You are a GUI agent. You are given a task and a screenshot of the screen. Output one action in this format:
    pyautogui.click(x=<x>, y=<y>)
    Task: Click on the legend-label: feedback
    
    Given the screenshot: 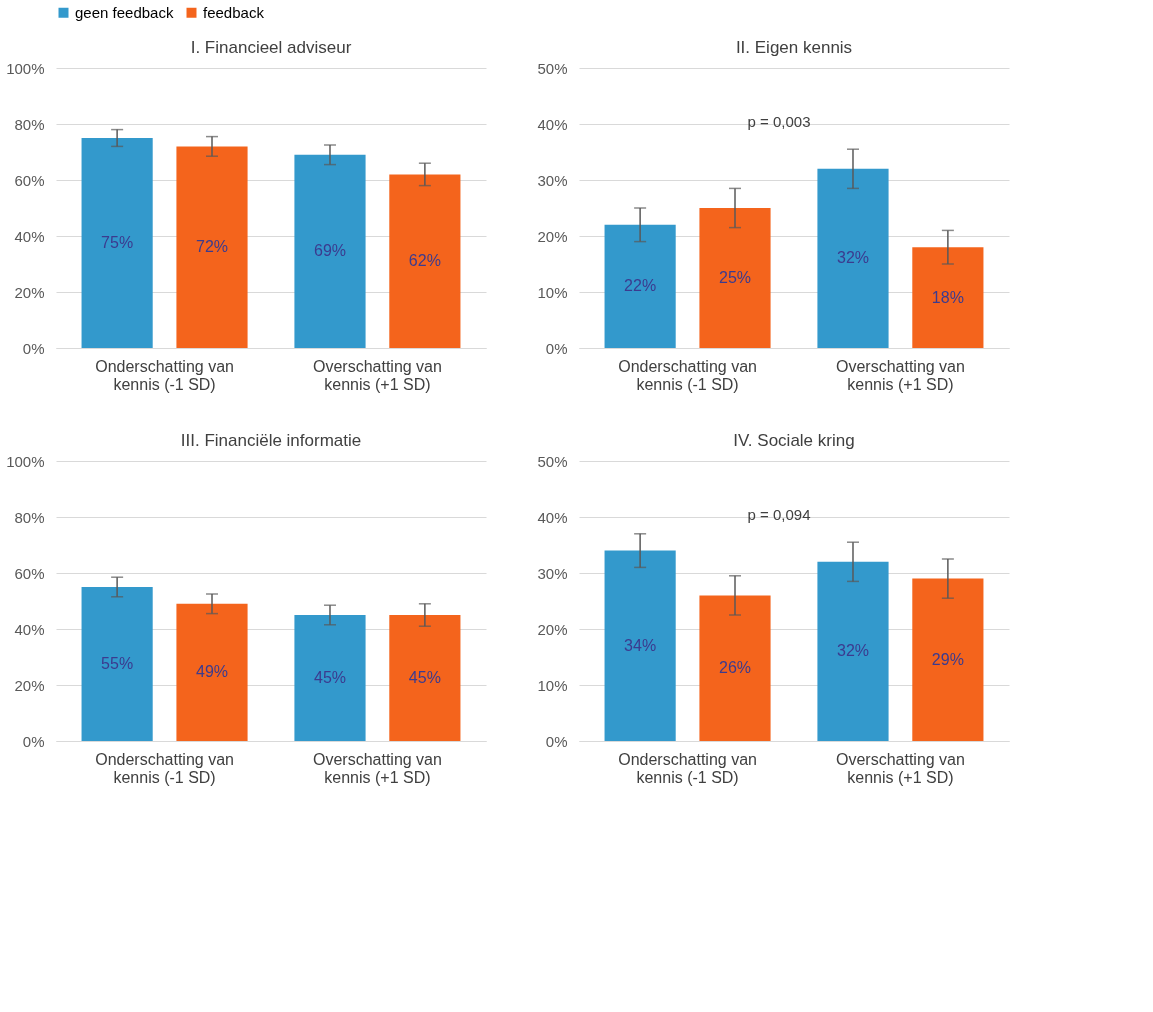 What is the action you would take?
    pyautogui.click(x=234, y=12)
    